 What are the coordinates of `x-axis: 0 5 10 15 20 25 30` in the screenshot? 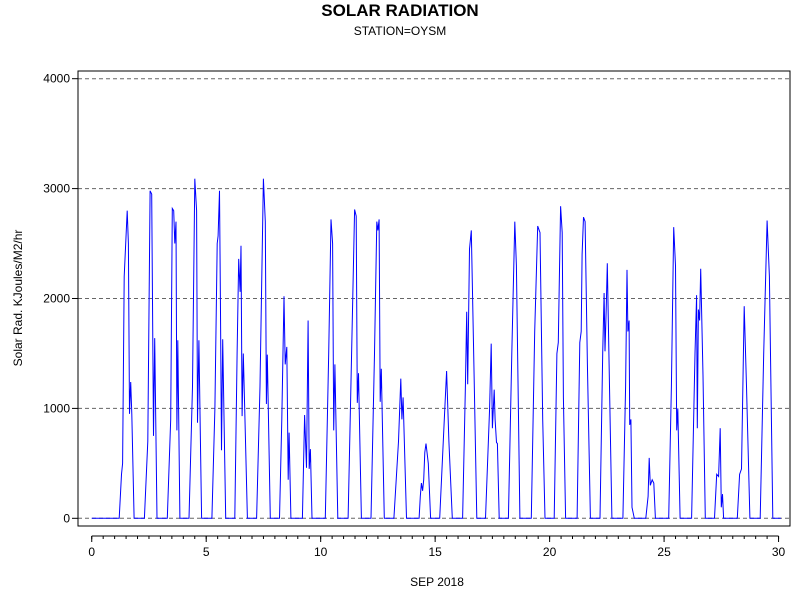 It's located at (437, 547).